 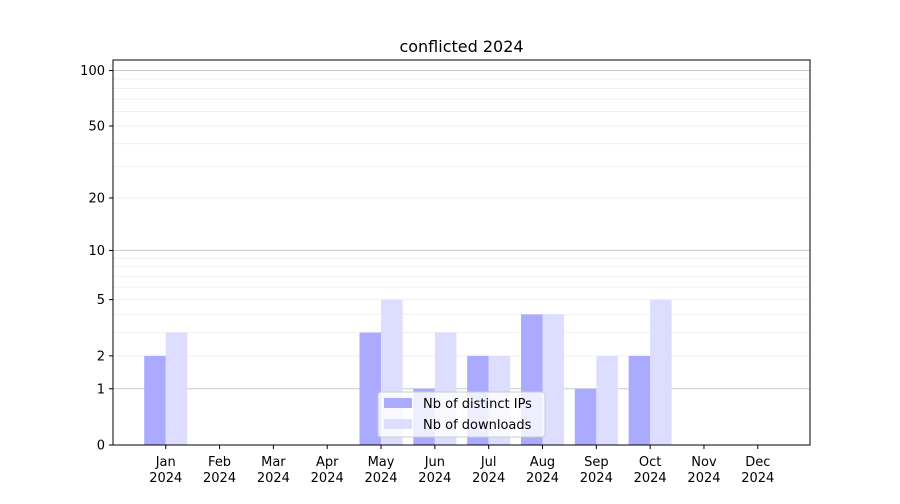 What do you see at coordinates (434, 470) in the screenshot?
I see `x-tick-label: Jun 2024` at bounding box center [434, 470].